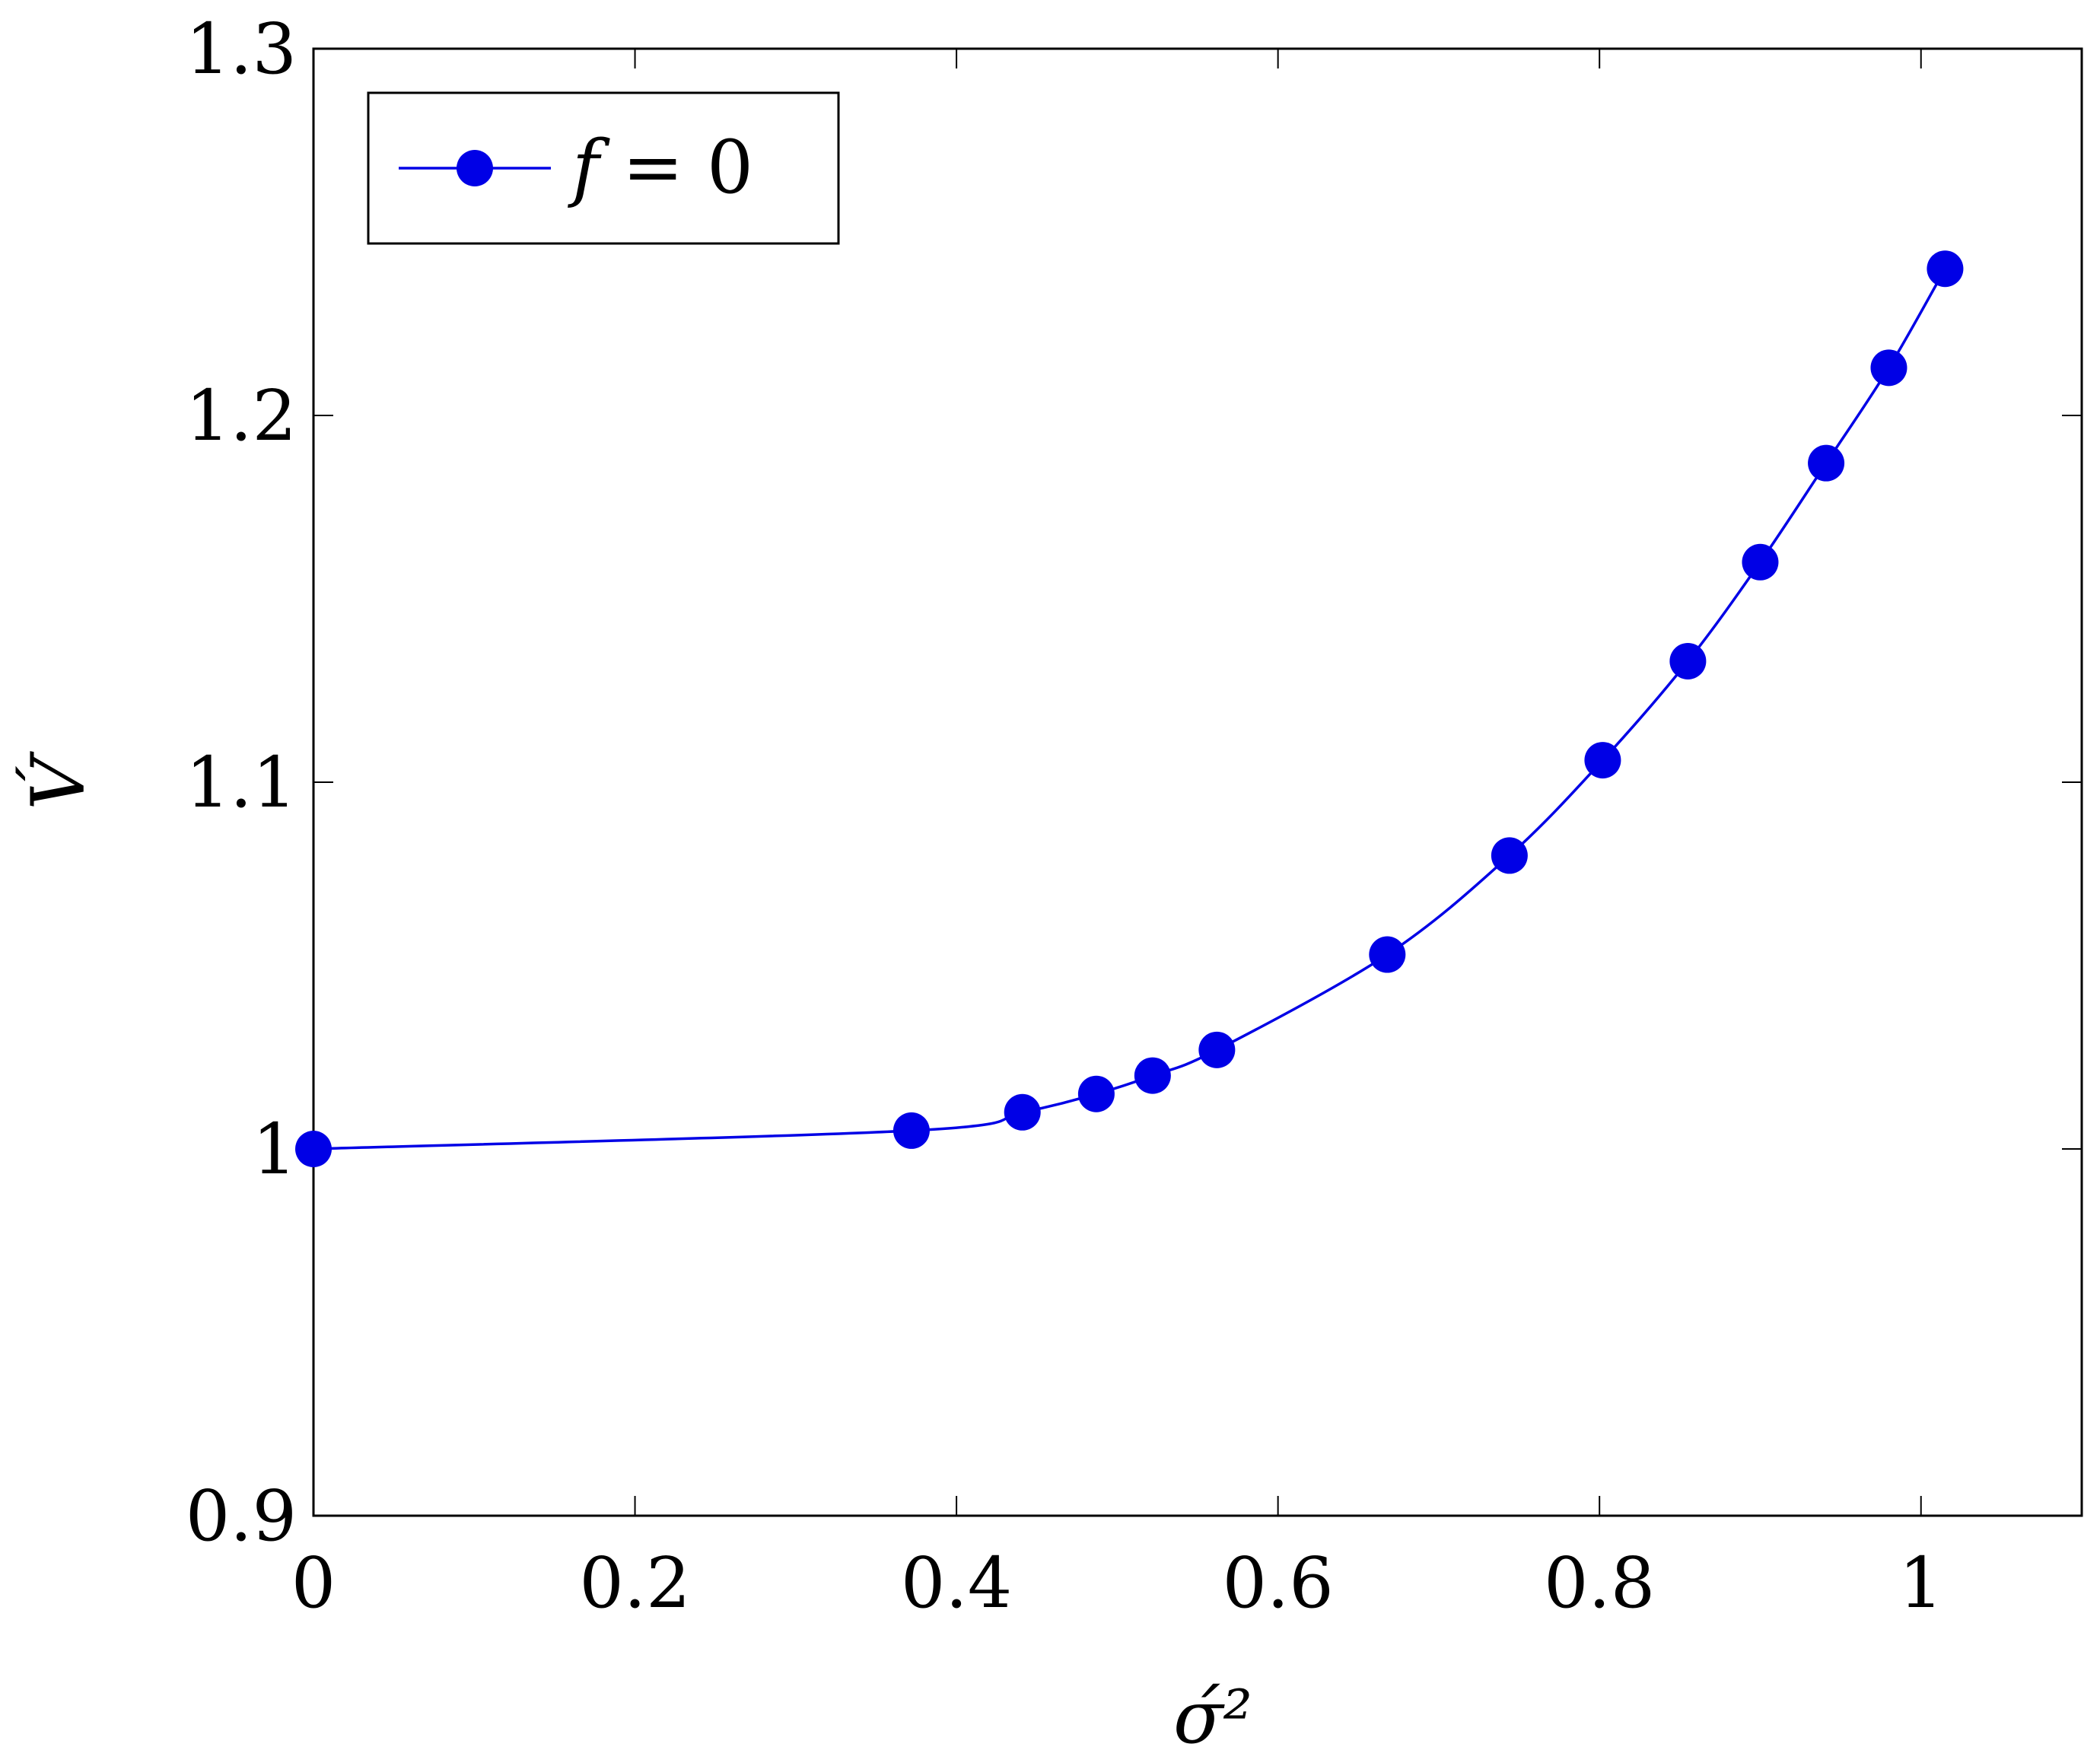  What do you see at coordinates (1921, 1583) in the screenshot?
I see `x-tick-label: 1` at bounding box center [1921, 1583].